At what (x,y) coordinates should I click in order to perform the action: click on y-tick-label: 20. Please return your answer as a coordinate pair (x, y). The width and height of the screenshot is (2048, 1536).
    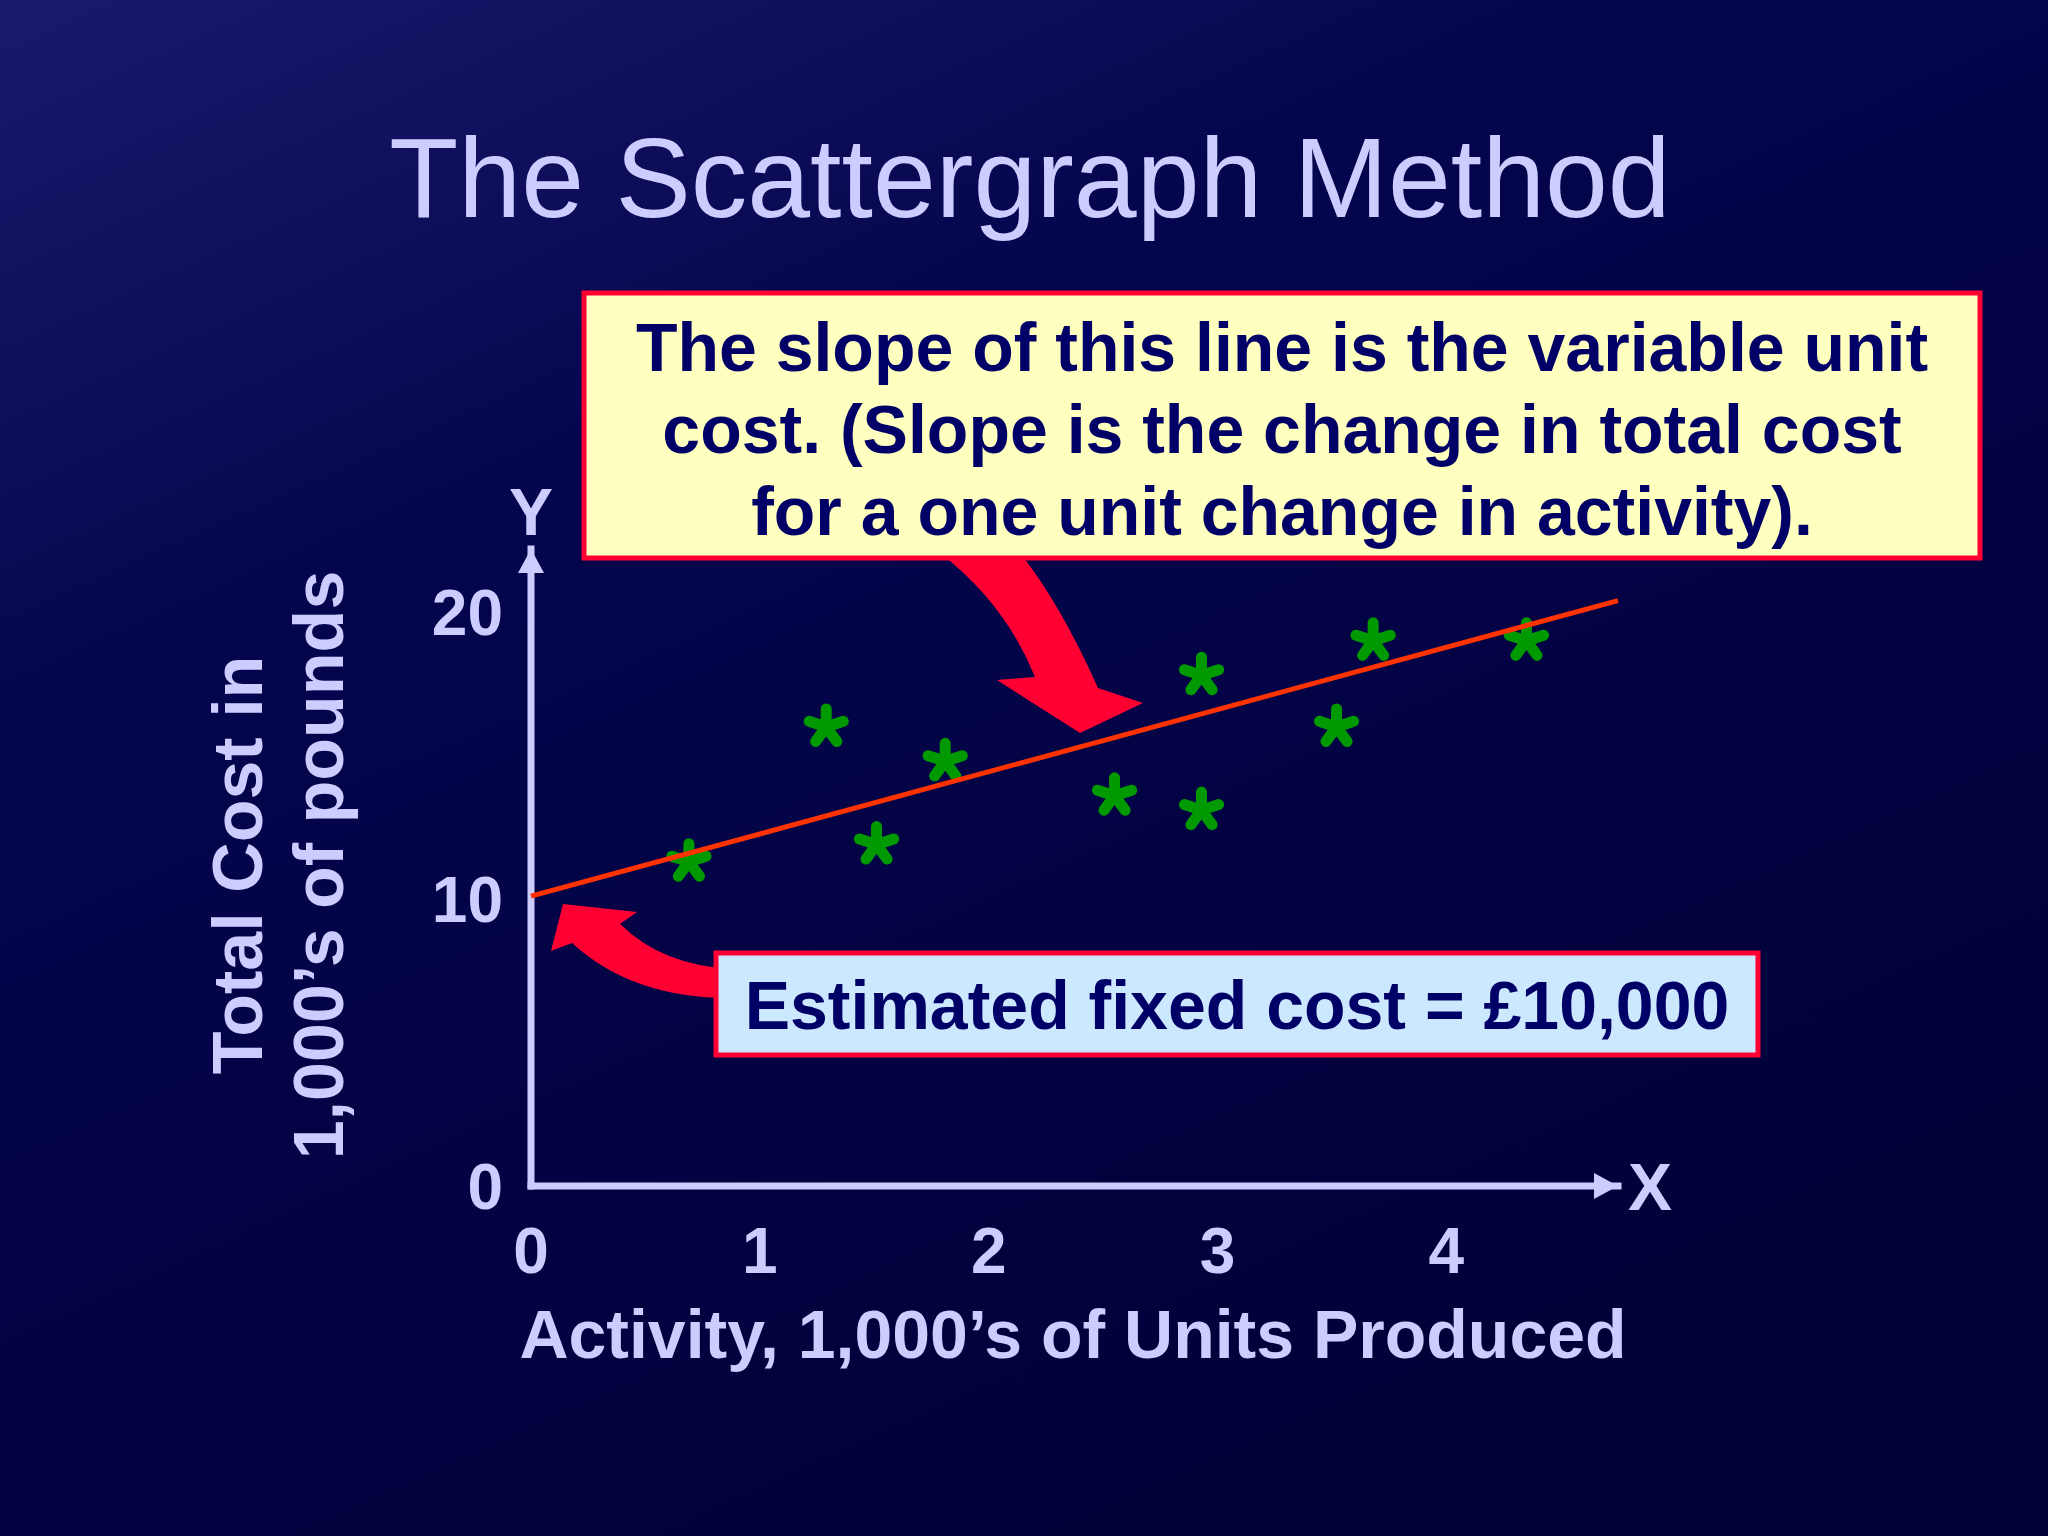
    Looking at the image, I should click on (467, 613).